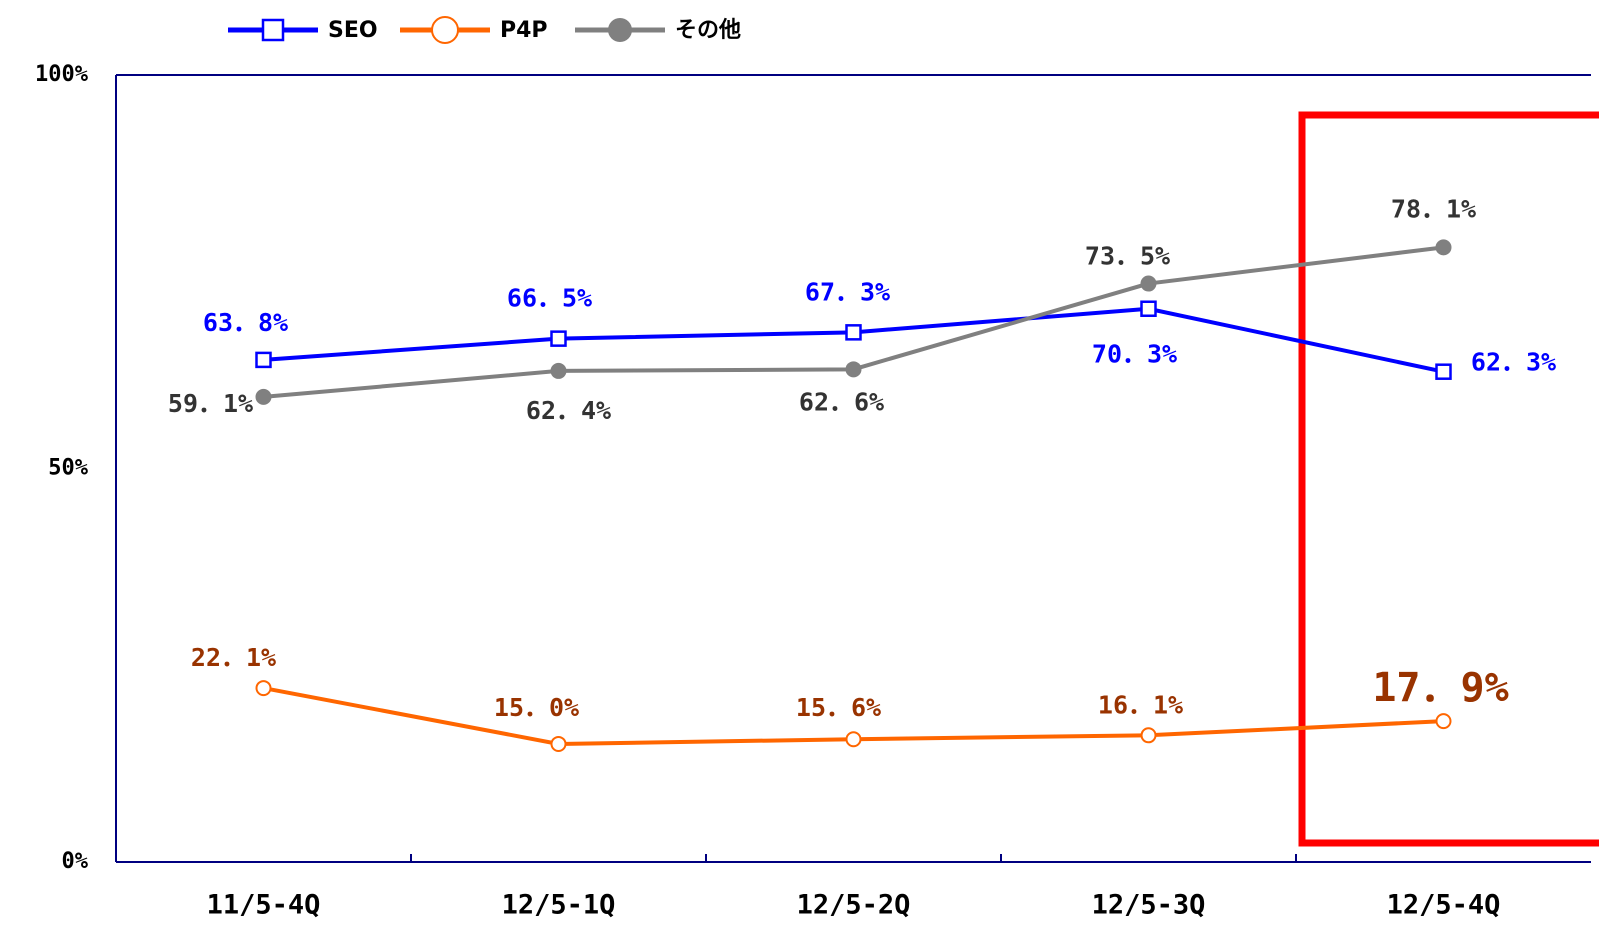 The width and height of the screenshot is (1599, 939). What do you see at coordinates (62, 74) in the screenshot?
I see `y-tick-label: 100%` at bounding box center [62, 74].